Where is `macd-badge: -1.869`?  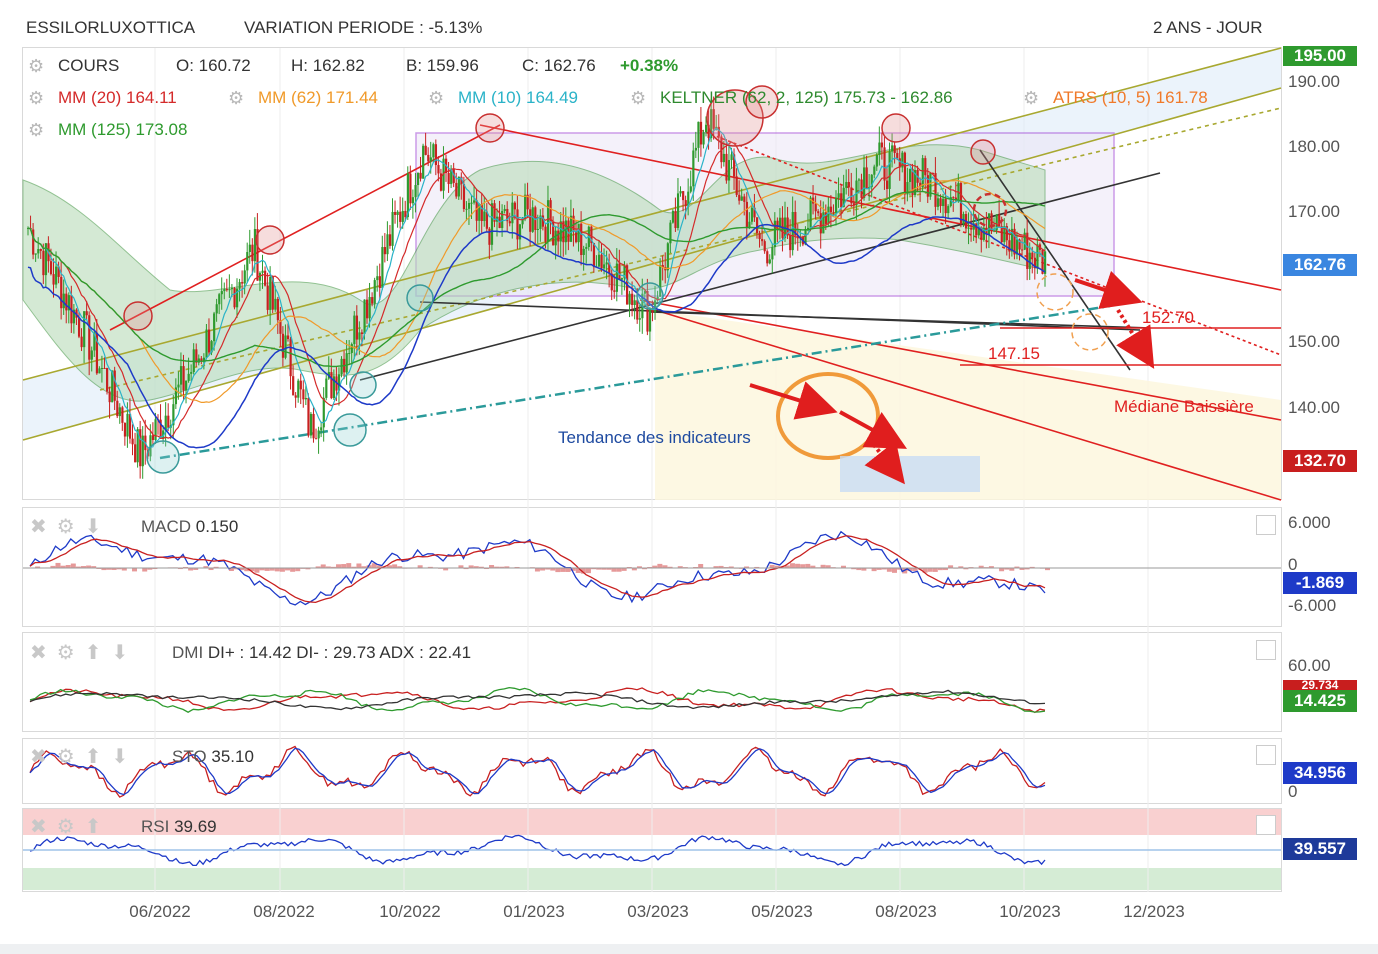
macd-badge: -1.869 is located at coordinates (1320, 583).